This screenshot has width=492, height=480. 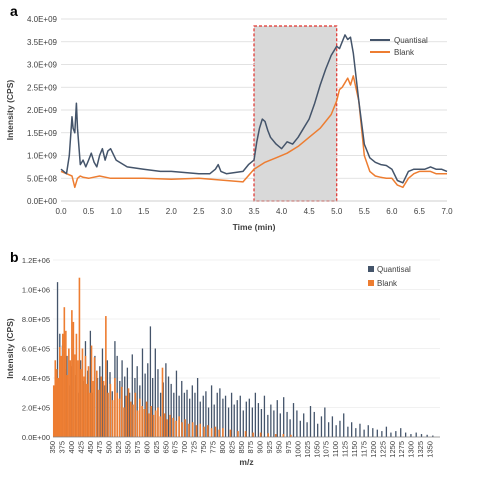 I want to click on chart-a-x-tick-label: 2.0, so click(x=172, y=211).